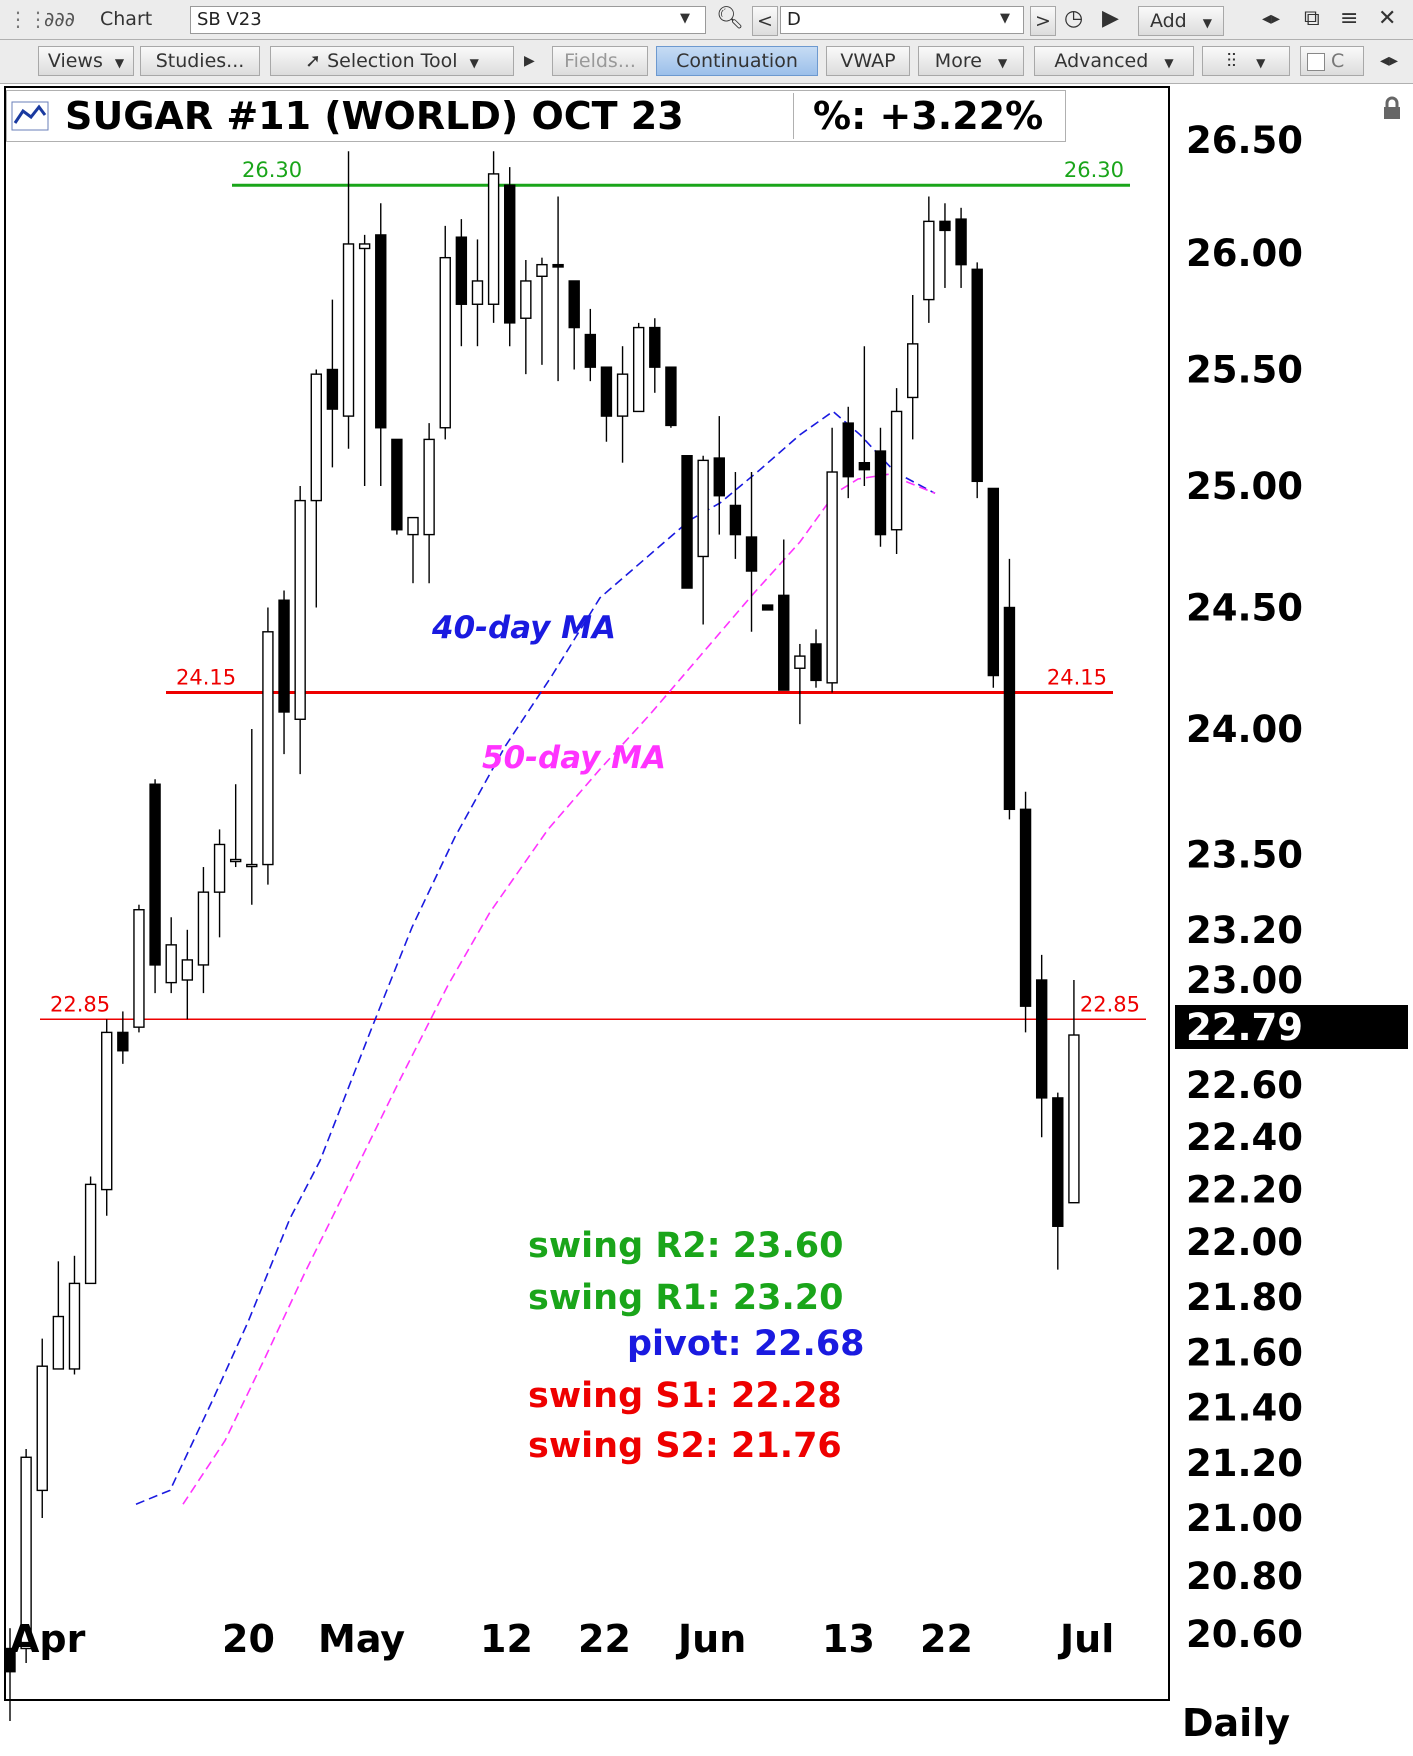 This screenshot has height=1756, width=1413. Describe the element at coordinates (1074, 18) in the screenshot. I see `clock-icon: ◷` at that location.